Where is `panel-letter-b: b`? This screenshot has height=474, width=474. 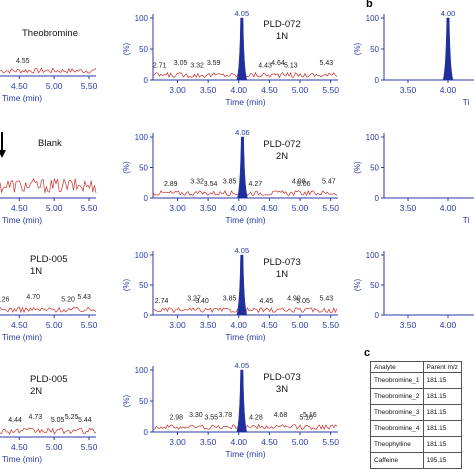
panel-letter-b: b is located at coordinates (369, 5).